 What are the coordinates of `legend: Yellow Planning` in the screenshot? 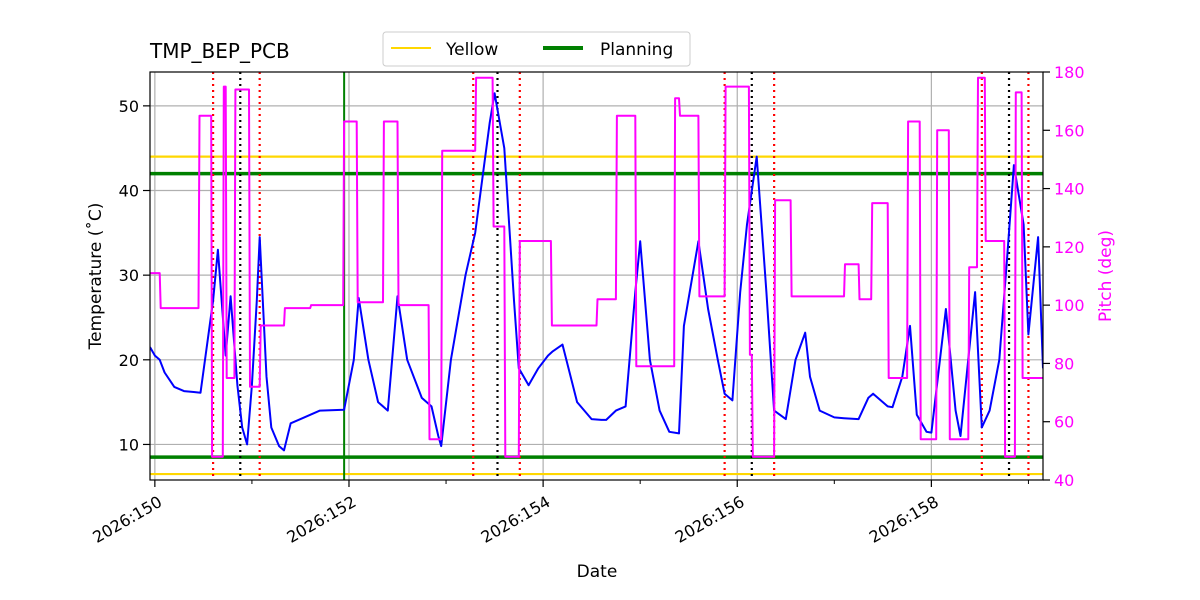 It's located at (536, 49).